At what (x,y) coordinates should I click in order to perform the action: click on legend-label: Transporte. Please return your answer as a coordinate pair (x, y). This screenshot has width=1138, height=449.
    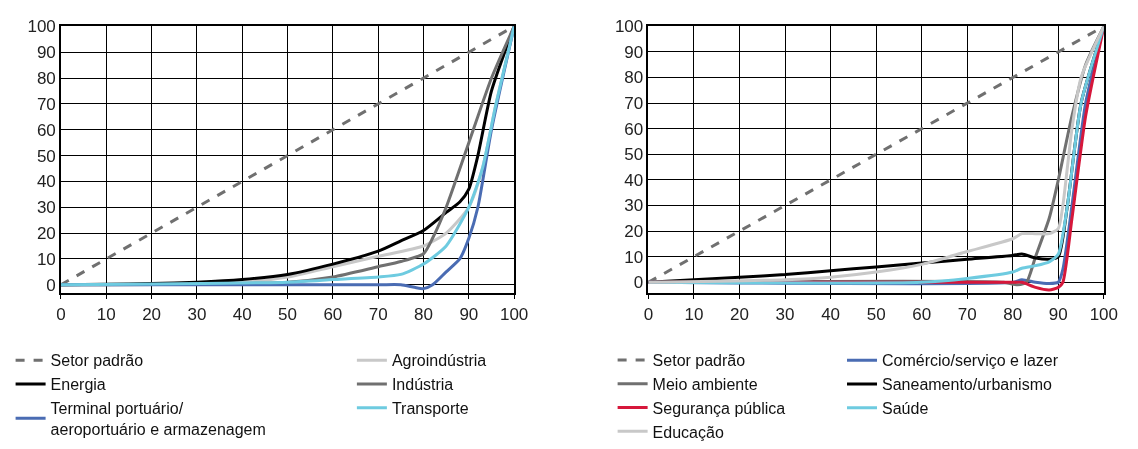
    Looking at the image, I should click on (430, 408).